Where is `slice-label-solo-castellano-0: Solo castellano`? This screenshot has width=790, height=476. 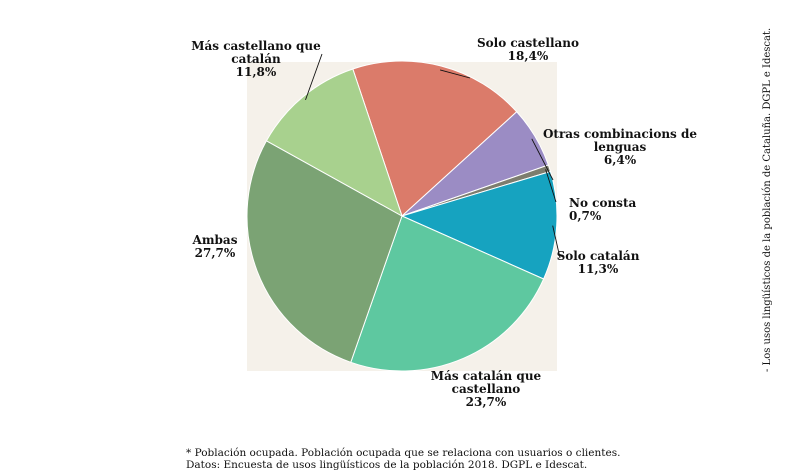 slice-label-solo-castellano-0: Solo castellano is located at coordinates (528, 43).